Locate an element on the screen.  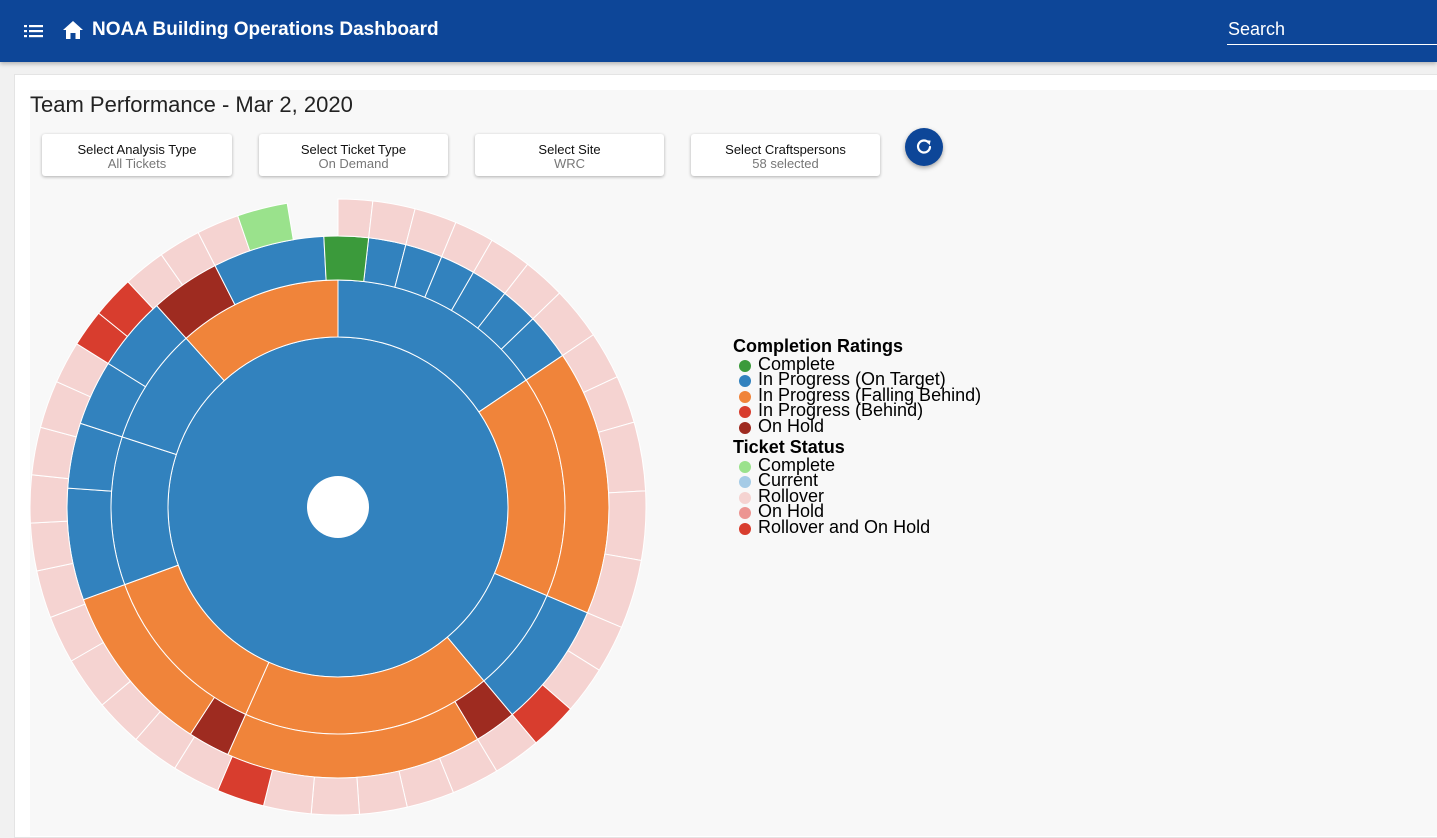
select-site-button: Select Site WRC is located at coordinates (569, 155).